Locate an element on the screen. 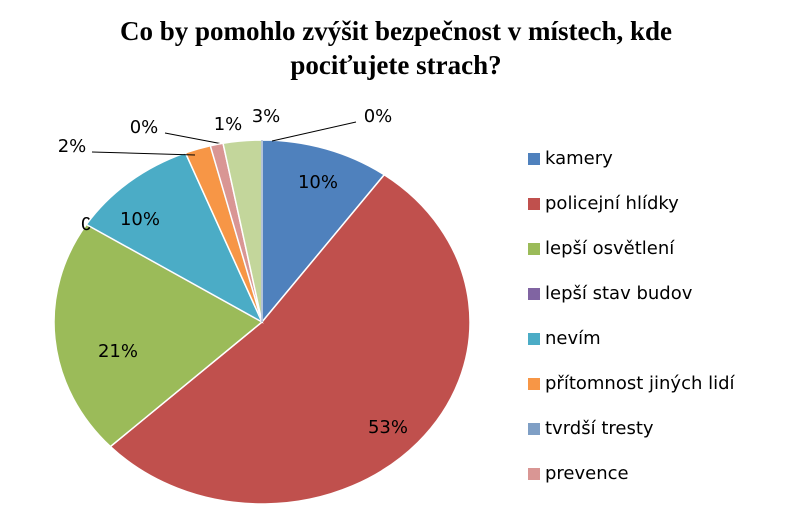 The image size is (792, 515). data-label: 53% is located at coordinates (388, 427).